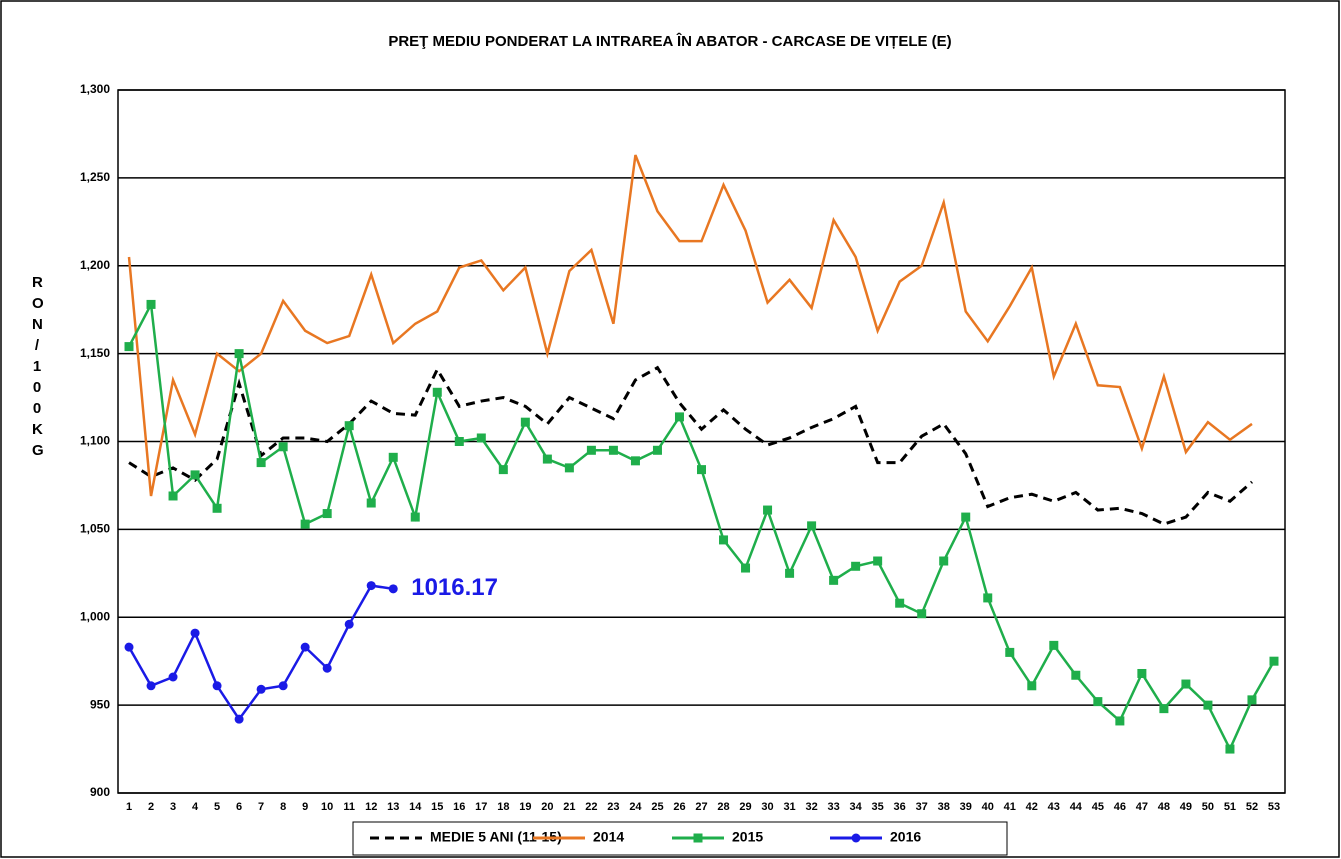  I want to click on y-tick-label: 1,250, so click(95, 177).